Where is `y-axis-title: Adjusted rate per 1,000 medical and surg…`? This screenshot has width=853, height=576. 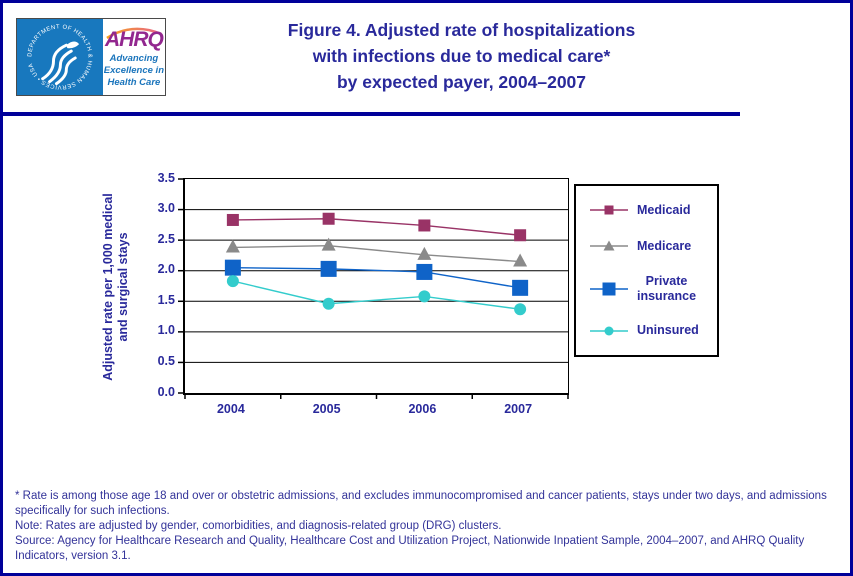 y-axis-title: Adjusted rate per 1,000 medical and surg… is located at coordinates (123, 287).